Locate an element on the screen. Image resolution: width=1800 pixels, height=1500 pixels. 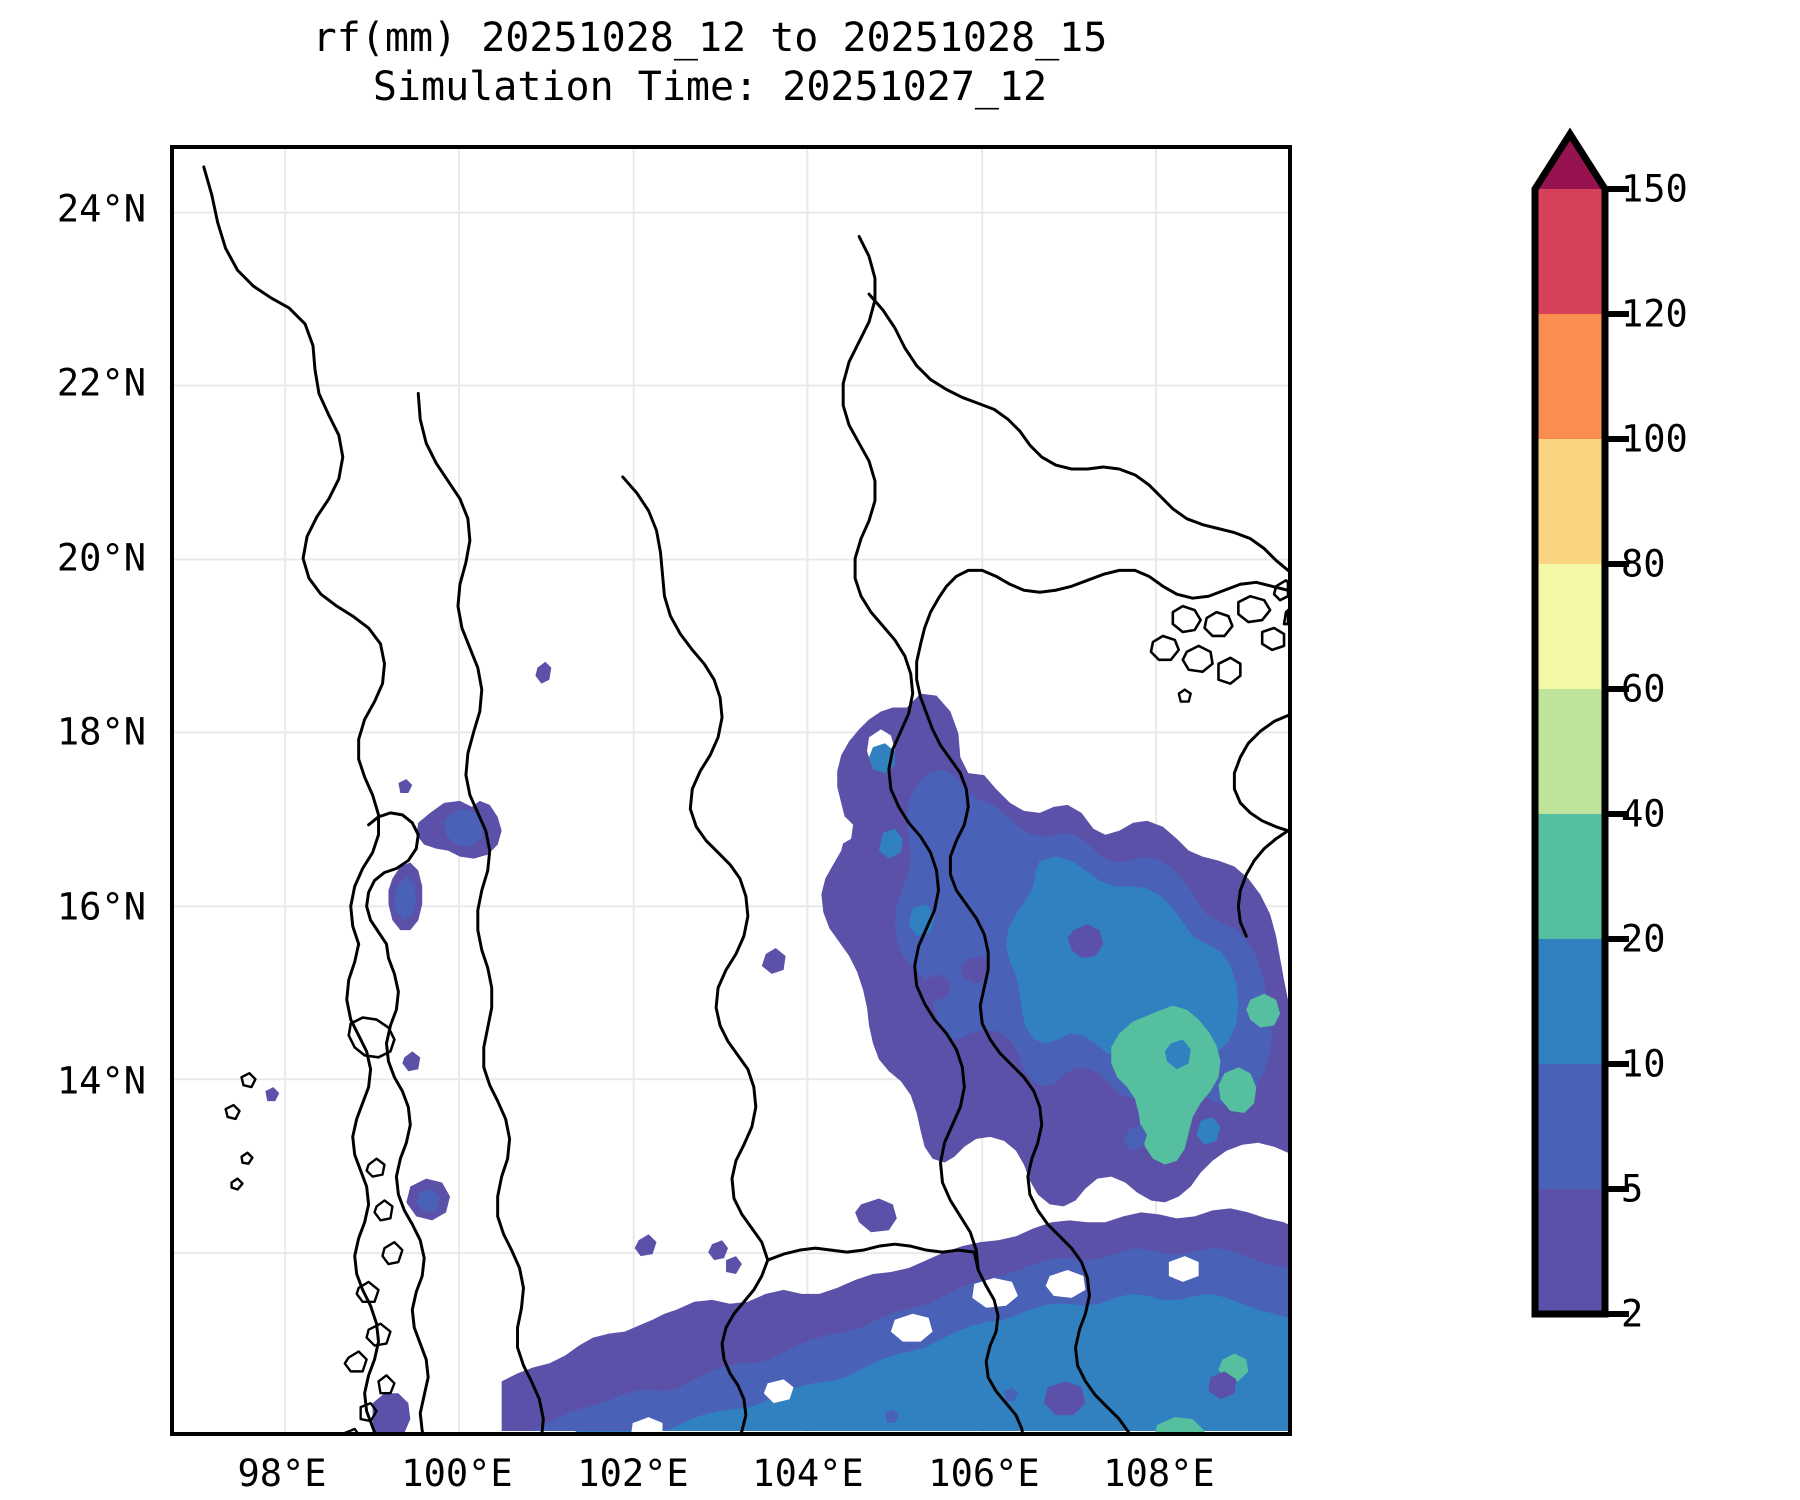
ytick-label-20n: 20°N is located at coordinates (101, 558).